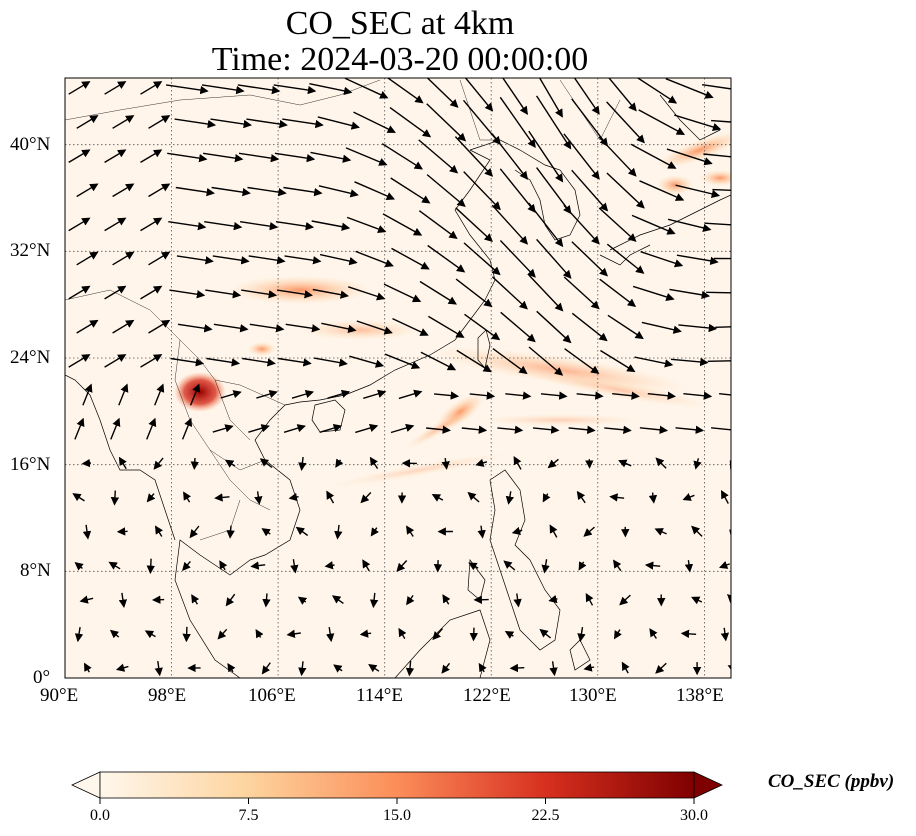 The height and width of the screenshot is (836, 916). I want to click on lon-tick-label: 138°E, so click(700, 695).